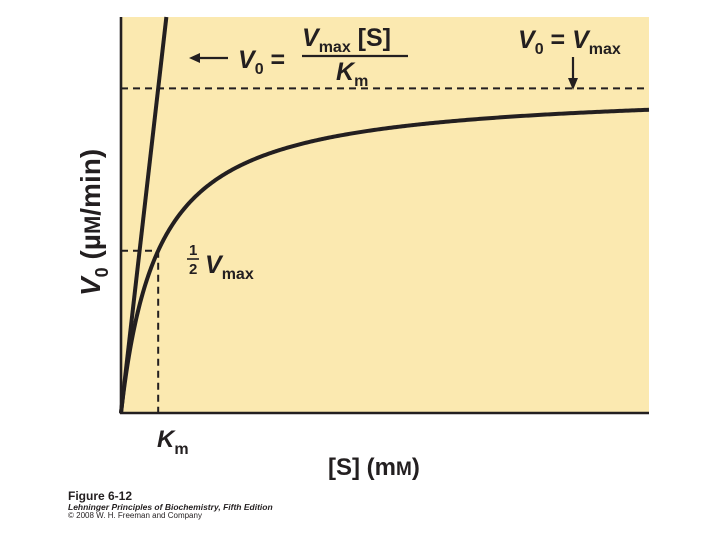 This screenshot has width=720, height=540. What do you see at coordinates (100, 496) in the screenshot?
I see `caption-figure: Figure 6-12` at bounding box center [100, 496].